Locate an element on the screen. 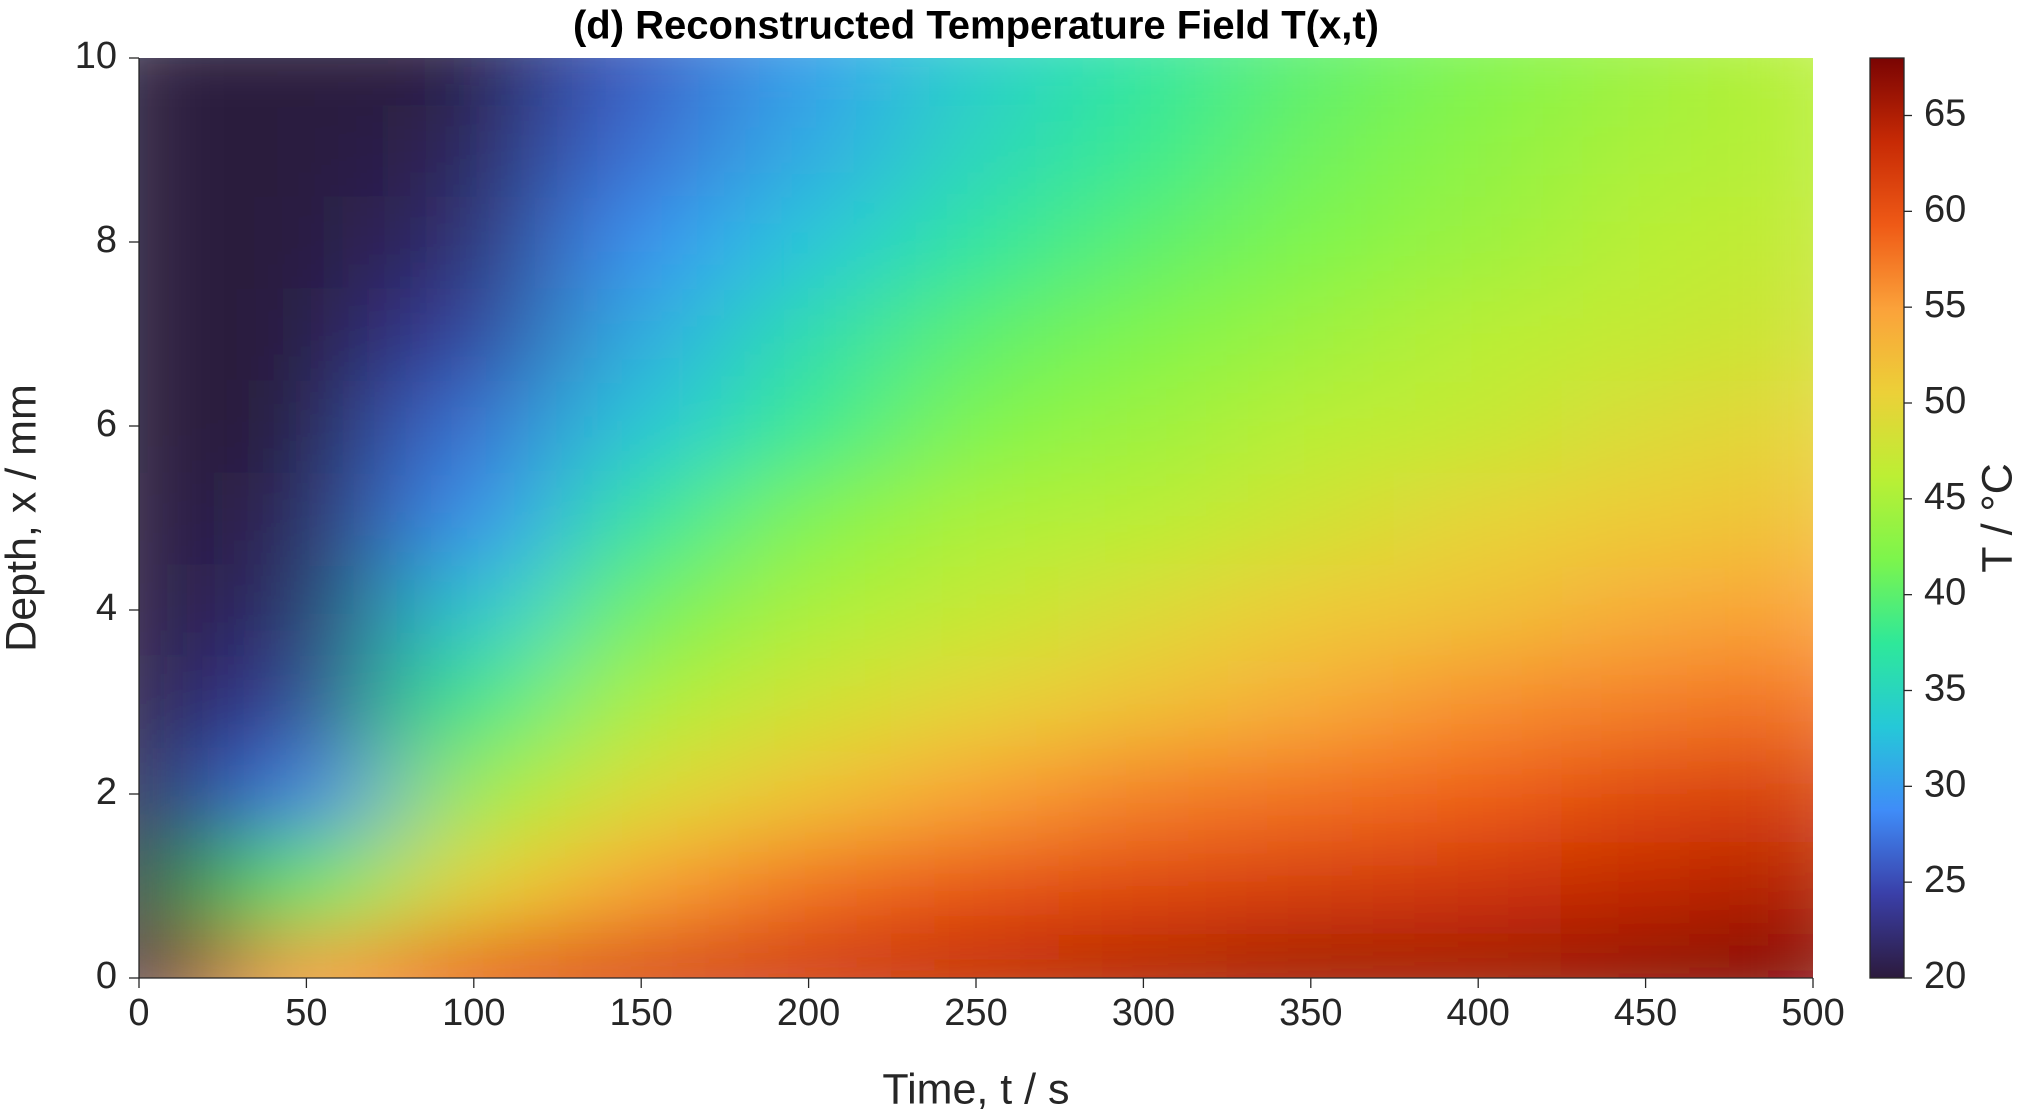 This screenshot has width=2024, height=1120. y-tick-label: 6 is located at coordinates (106, 424).